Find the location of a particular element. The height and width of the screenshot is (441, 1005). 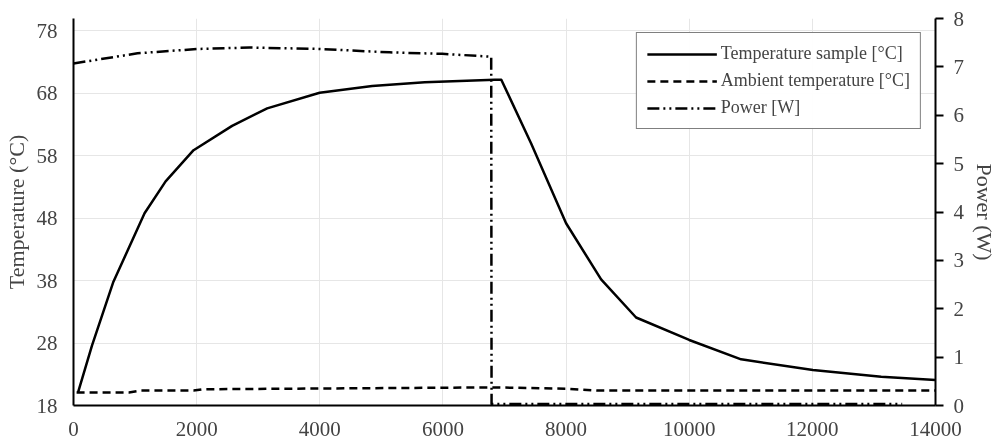

y-tick-label: 68 is located at coordinates (47, 93).